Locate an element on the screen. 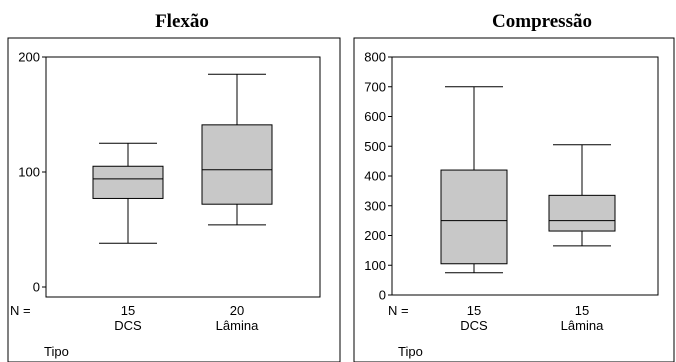 This screenshot has height=362, width=676. chart-title: Flexão is located at coordinates (182, 21).